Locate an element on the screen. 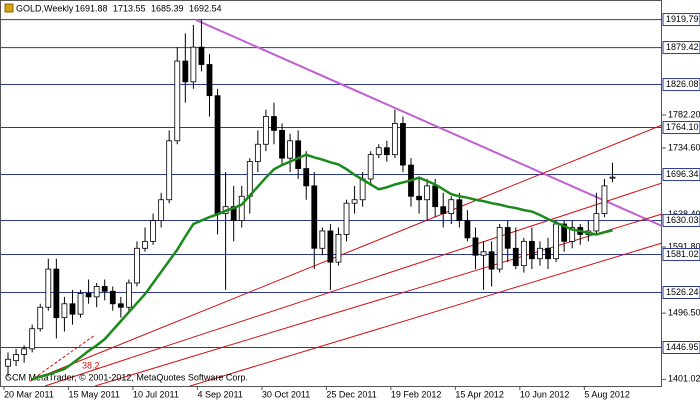  header-open: 1691.88 is located at coordinates (91, 8).